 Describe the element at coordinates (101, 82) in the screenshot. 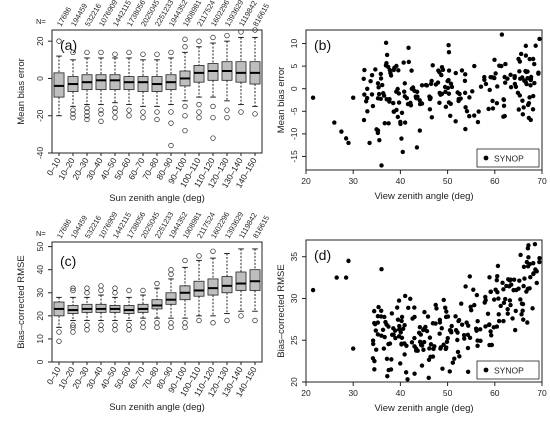

I see `panel-a-box` at that location.